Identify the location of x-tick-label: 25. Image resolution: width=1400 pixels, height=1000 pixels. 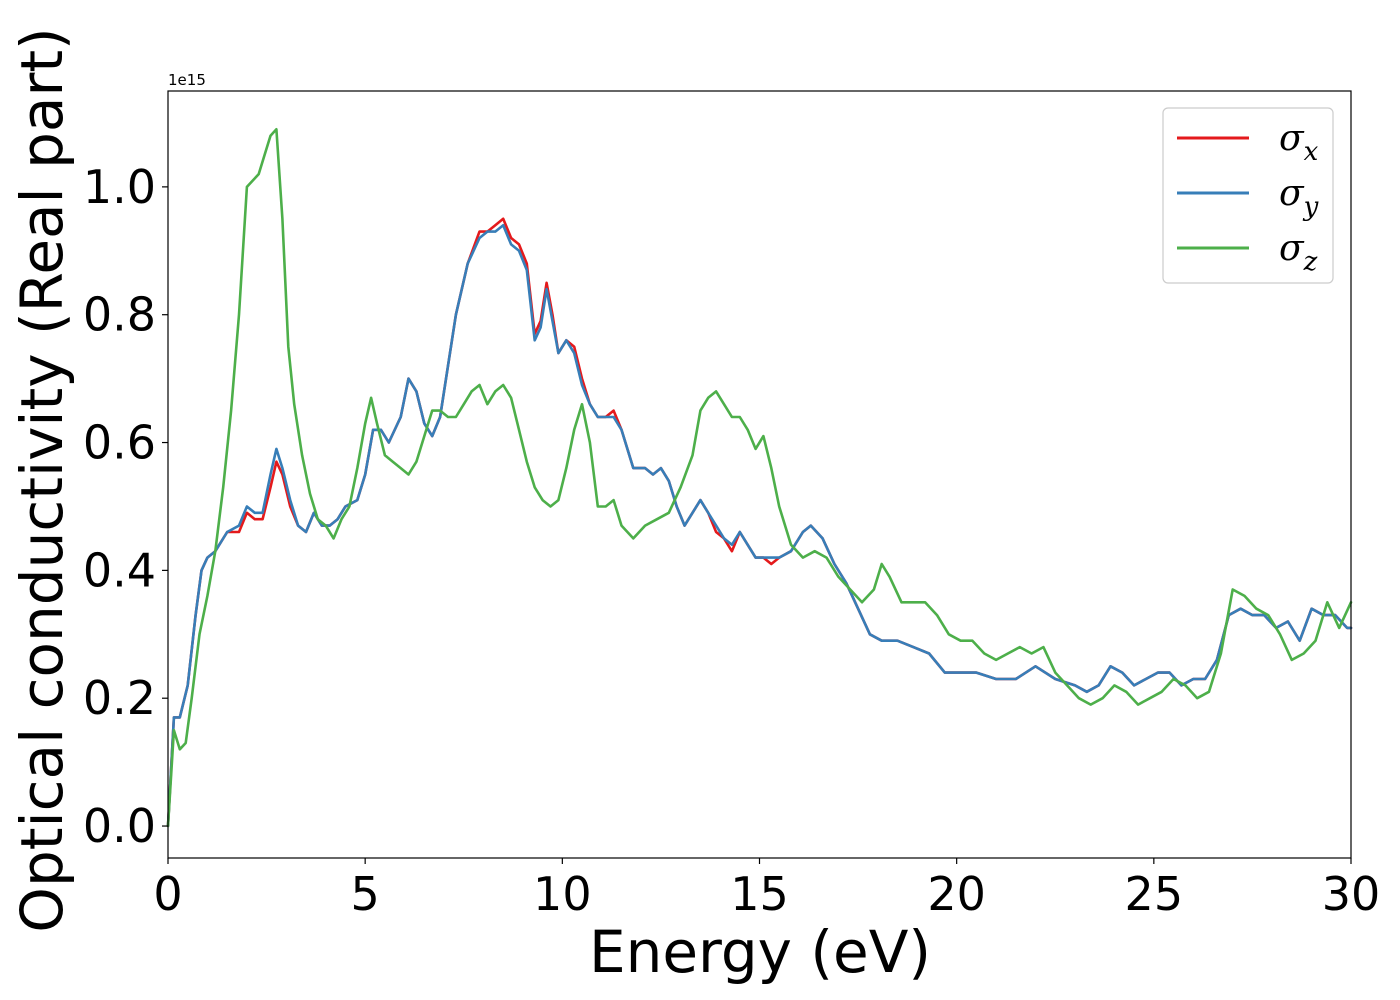
(1154, 894).